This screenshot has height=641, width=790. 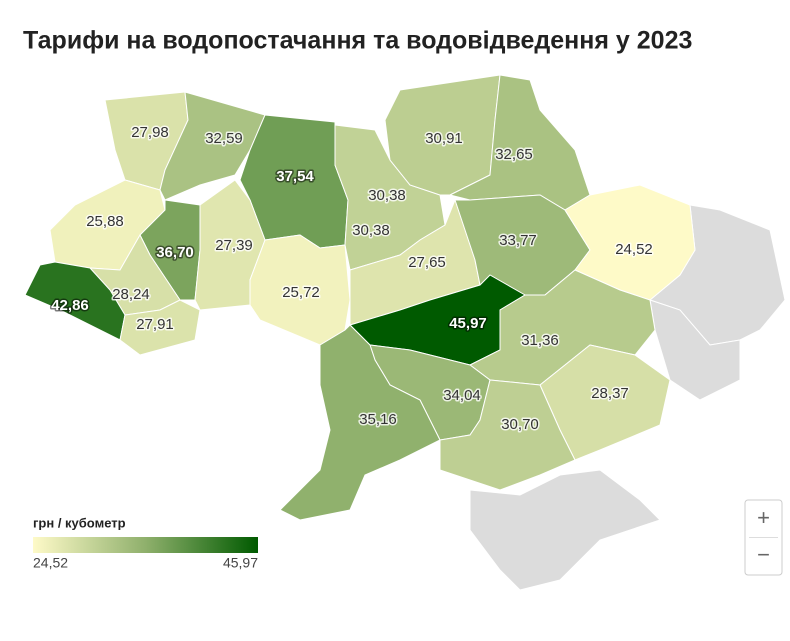 What do you see at coordinates (763, 554) in the screenshot?
I see `zoom-out: −` at bounding box center [763, 554].